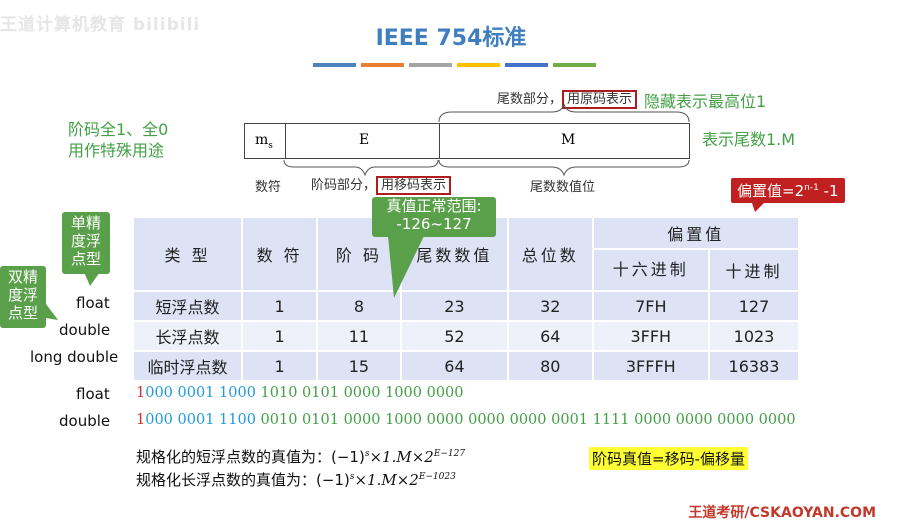 This screenshot has height=522, width=902. I want to click on row-label-float: float, so click(93, 303).